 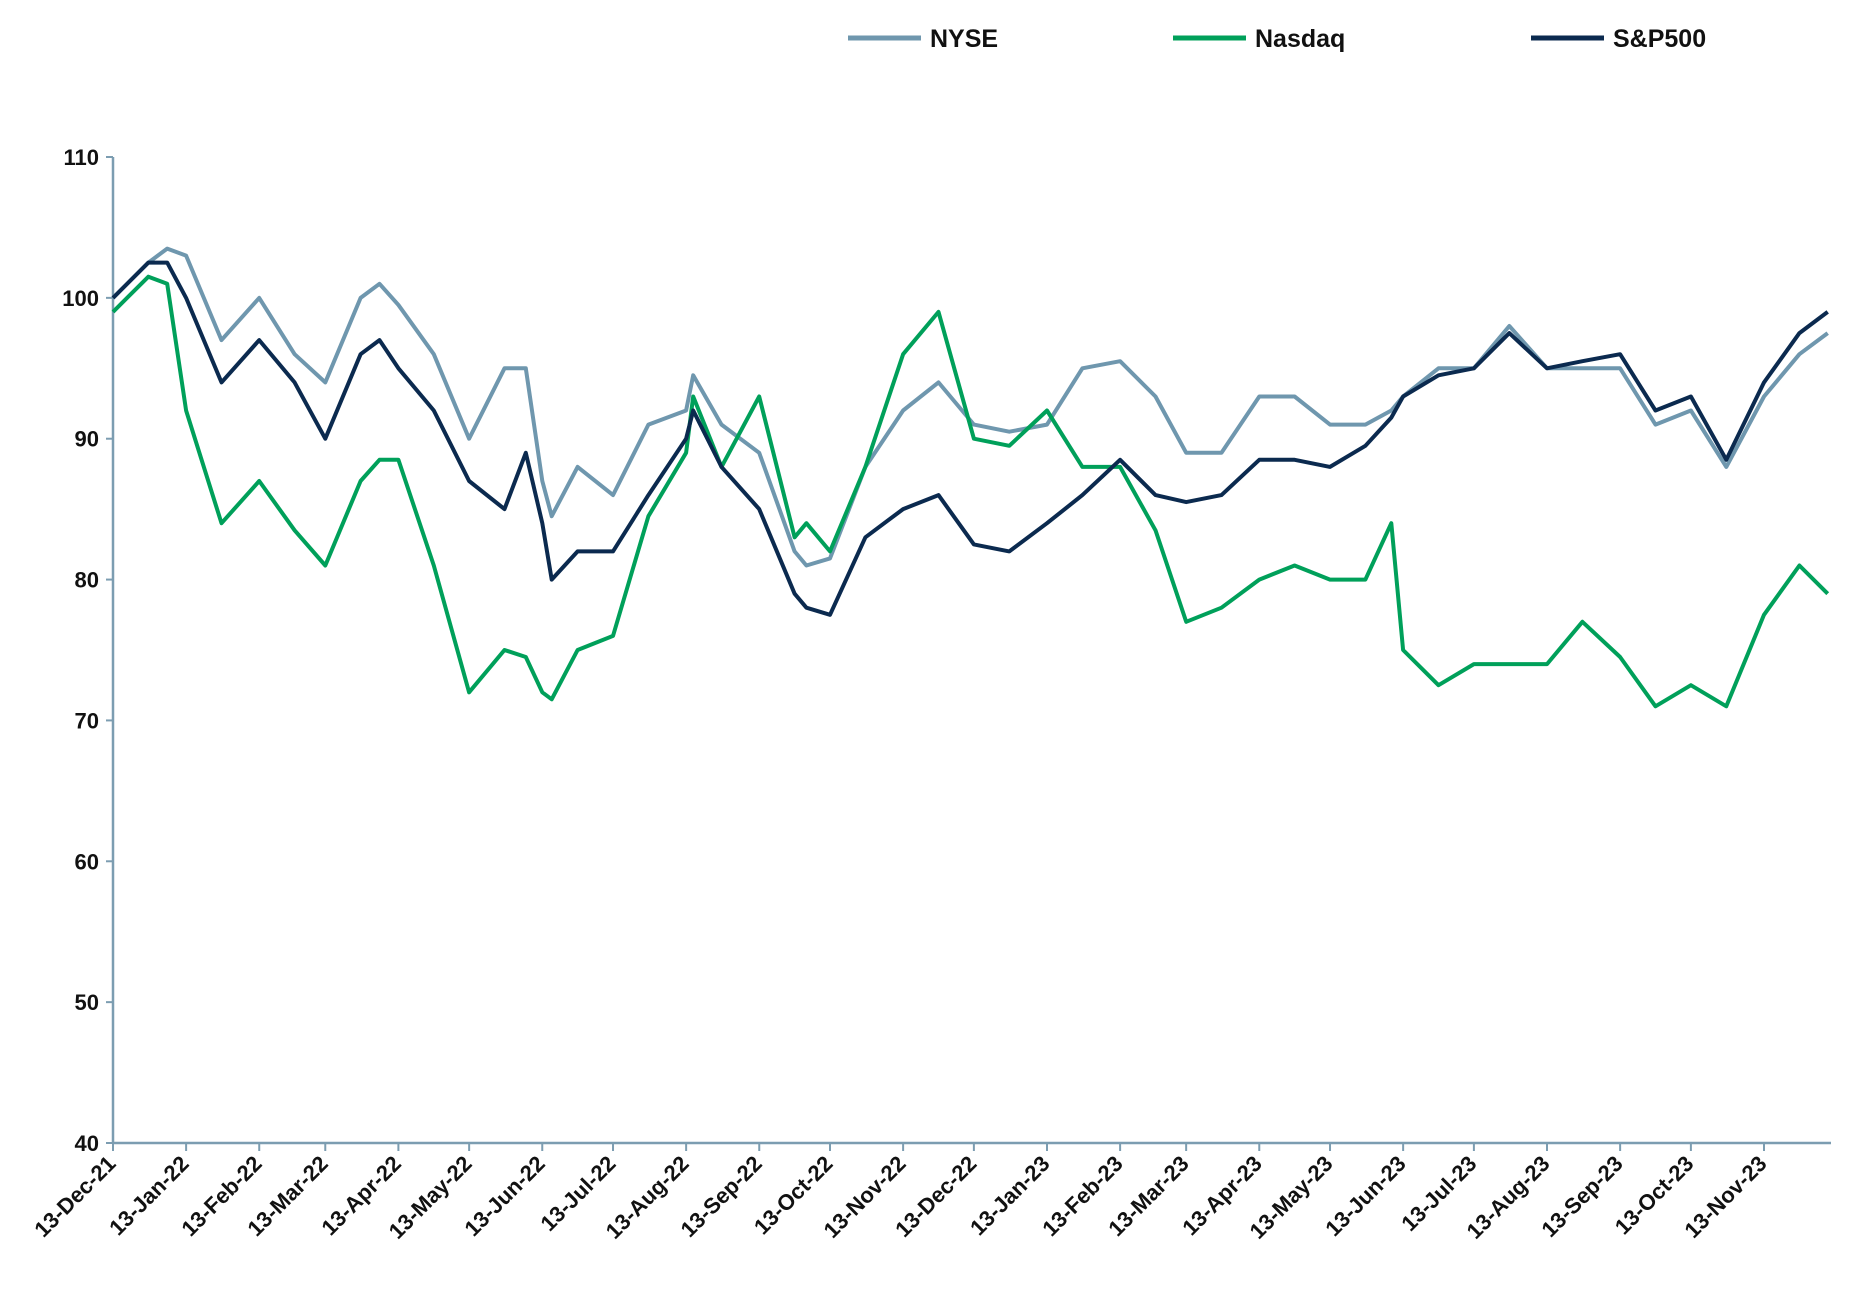 What do you see at coordinates (74, 1196) in the screenshot?
I see `x-tick-label: 13-Dec-21` at bounding box center [74, 1196].